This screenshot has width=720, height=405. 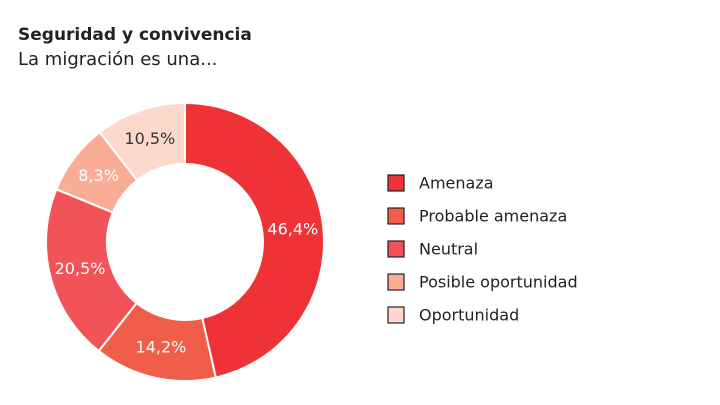 I want to click on legend-label: Probable amenaza, so click(x=493, y=216).